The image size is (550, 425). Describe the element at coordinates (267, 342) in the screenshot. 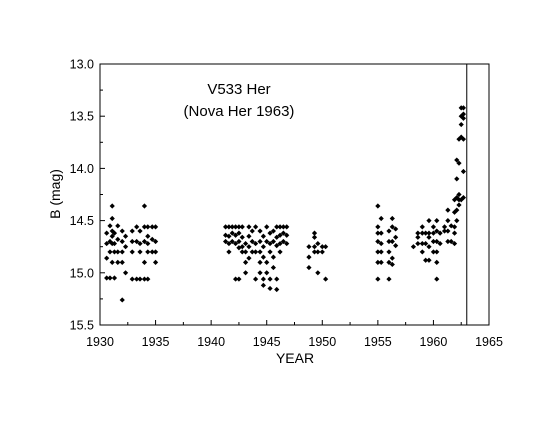

I see `x-tick-label: 1945` at that location.